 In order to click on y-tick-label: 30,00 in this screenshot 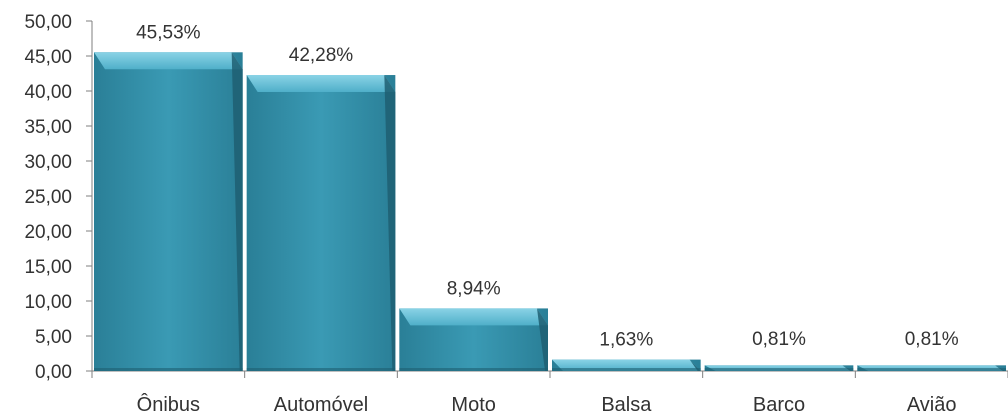, I will do `click(48, 162)`.